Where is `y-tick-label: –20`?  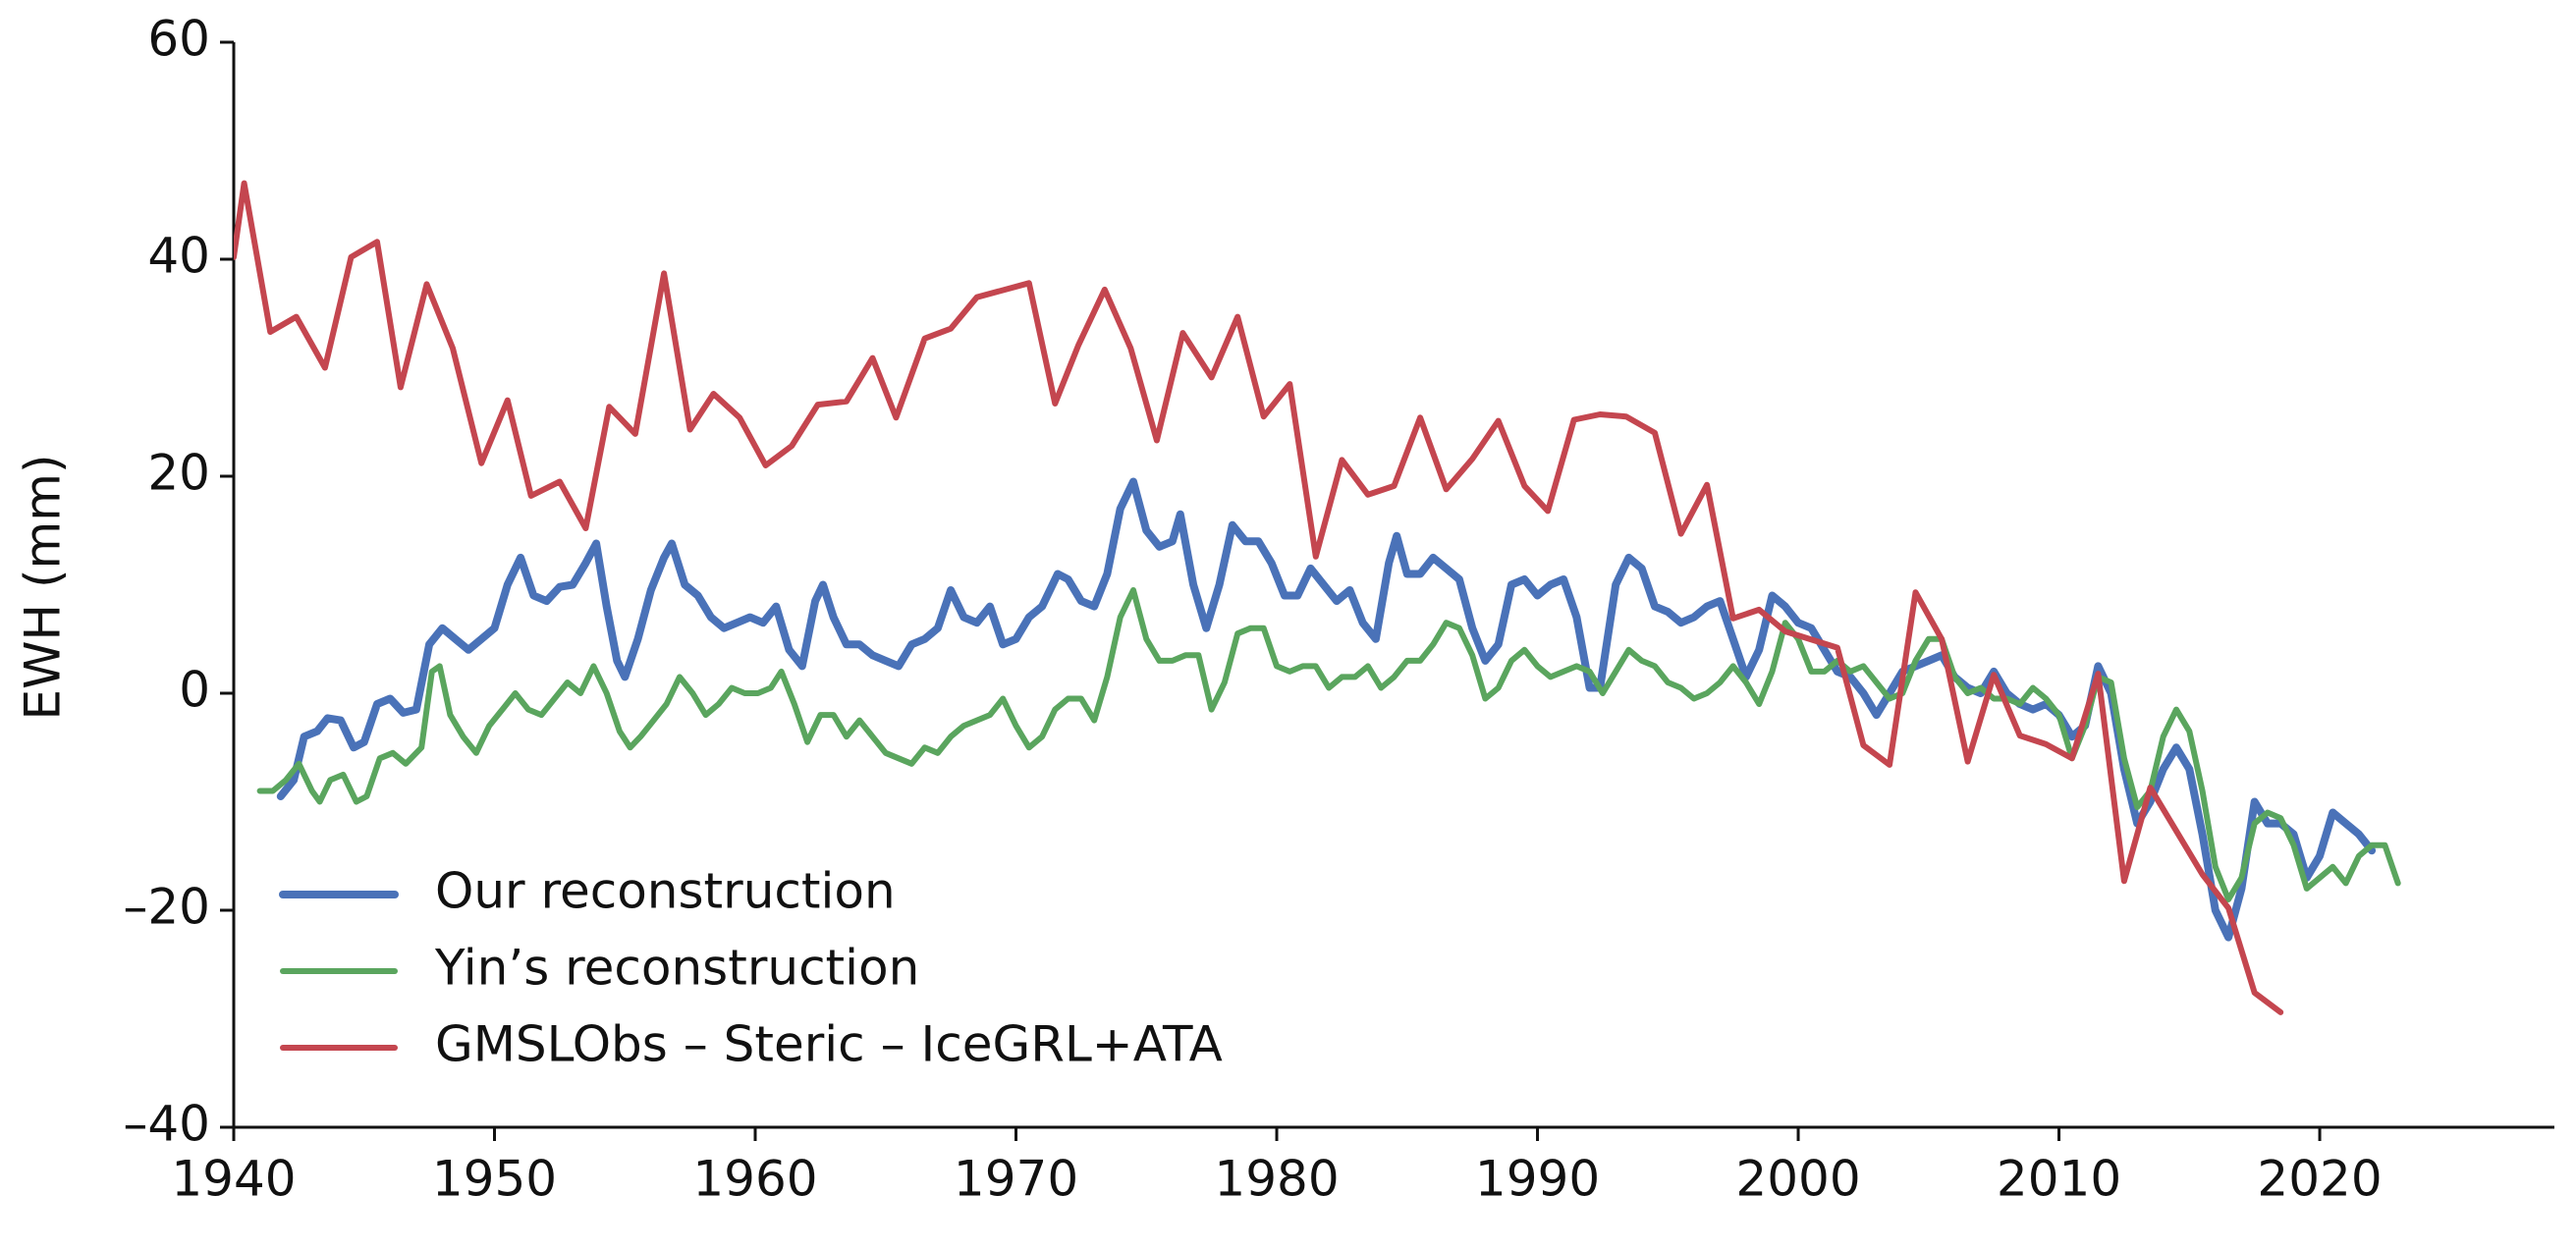
y-tick-label: –20 is located at coordinates (166, 907).